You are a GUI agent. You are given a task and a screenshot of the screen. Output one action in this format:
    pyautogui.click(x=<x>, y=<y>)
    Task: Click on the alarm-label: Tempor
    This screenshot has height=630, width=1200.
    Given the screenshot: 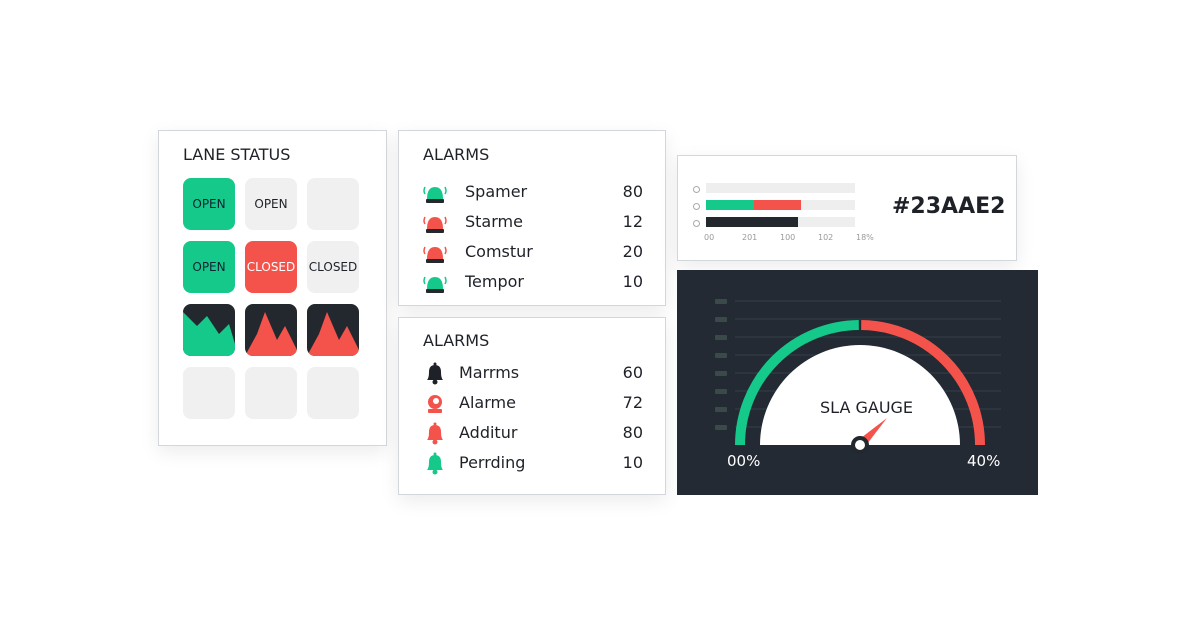 What is the action you would take?
    pyautogui.click(x=495, y=281)
    